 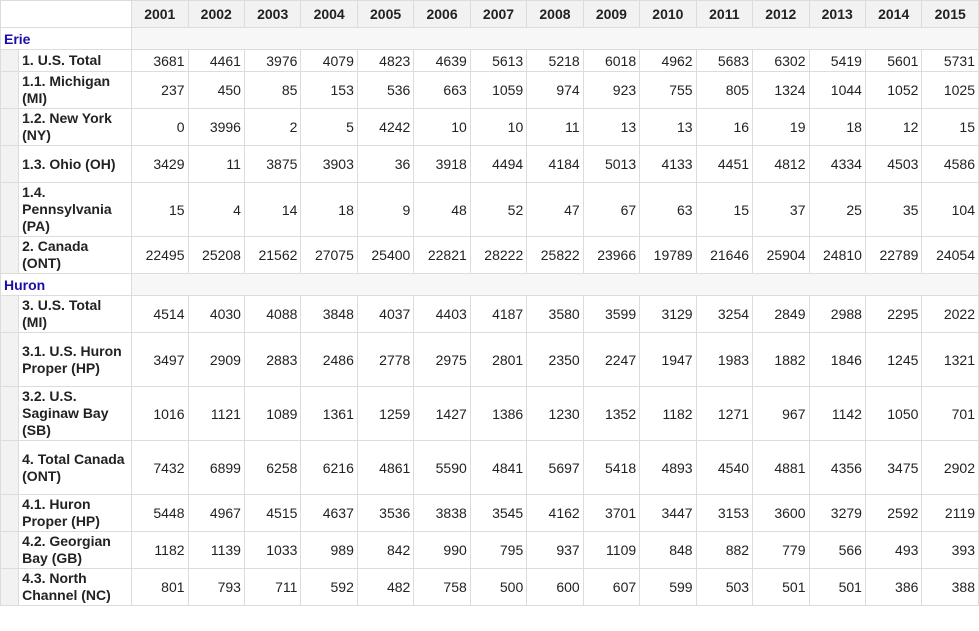 What do you see at coordinates (329, 587) in the screenshot?
I see `table-cell: 592` at bounding box center [329, 587].